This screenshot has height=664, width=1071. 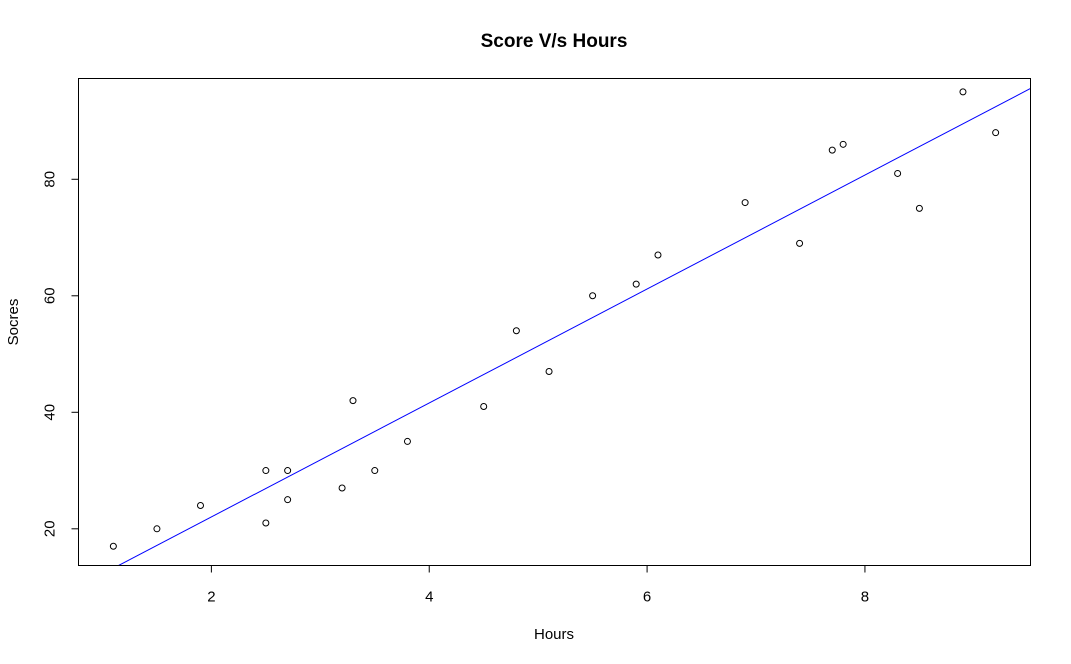 I want to click on y-tick-label: 20, so click(x=50, y=528).